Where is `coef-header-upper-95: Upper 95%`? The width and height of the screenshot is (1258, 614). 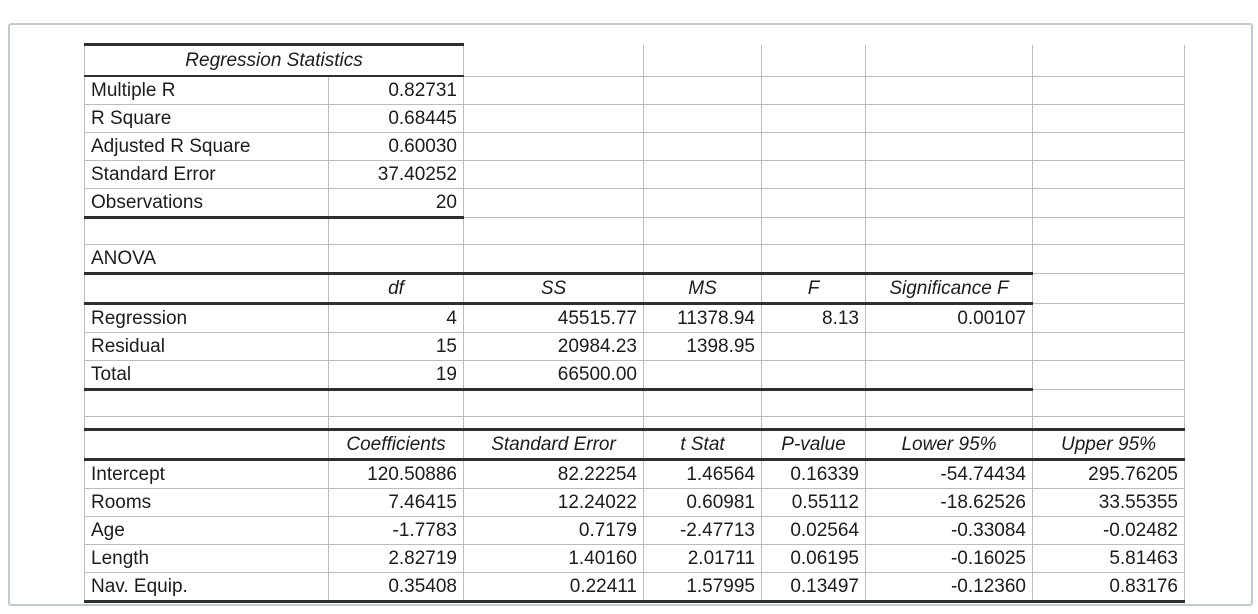 coef-header-upper-95: Upper 95% is located at coordinates (1108, 445).